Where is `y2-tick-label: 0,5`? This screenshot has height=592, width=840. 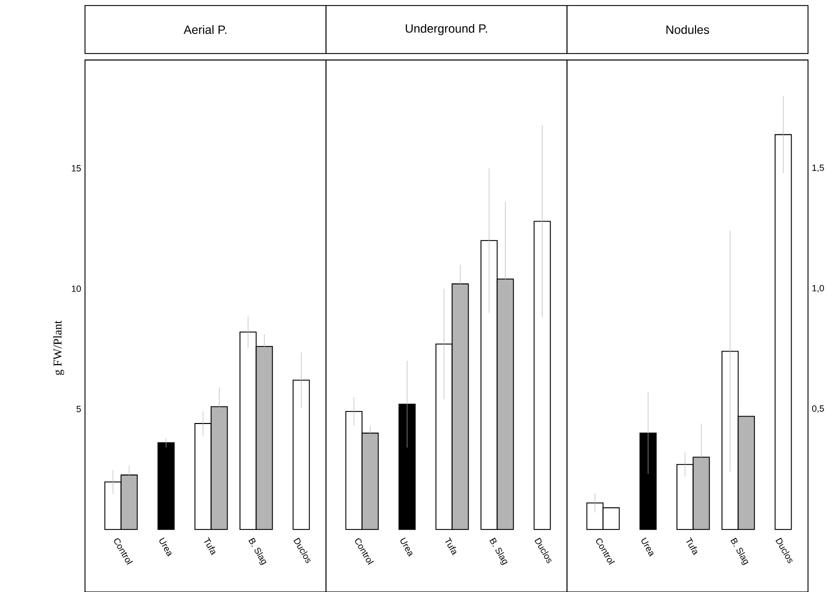
y2-tick-label: 0,5 is located at coordinates (818, 409).